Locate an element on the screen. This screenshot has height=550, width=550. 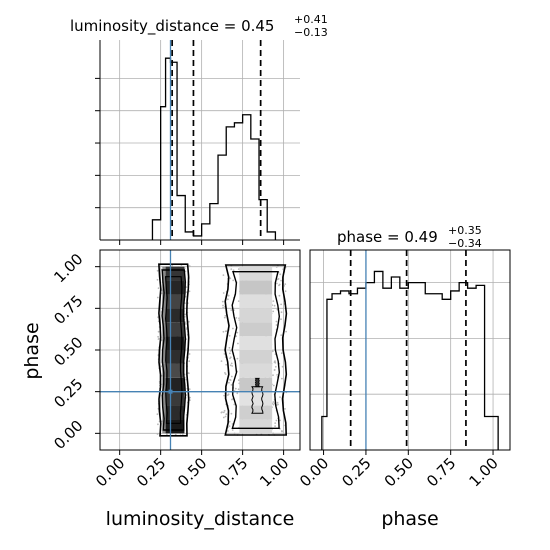
x-tick-label: 0.50 is located at coordinates (399, 472).